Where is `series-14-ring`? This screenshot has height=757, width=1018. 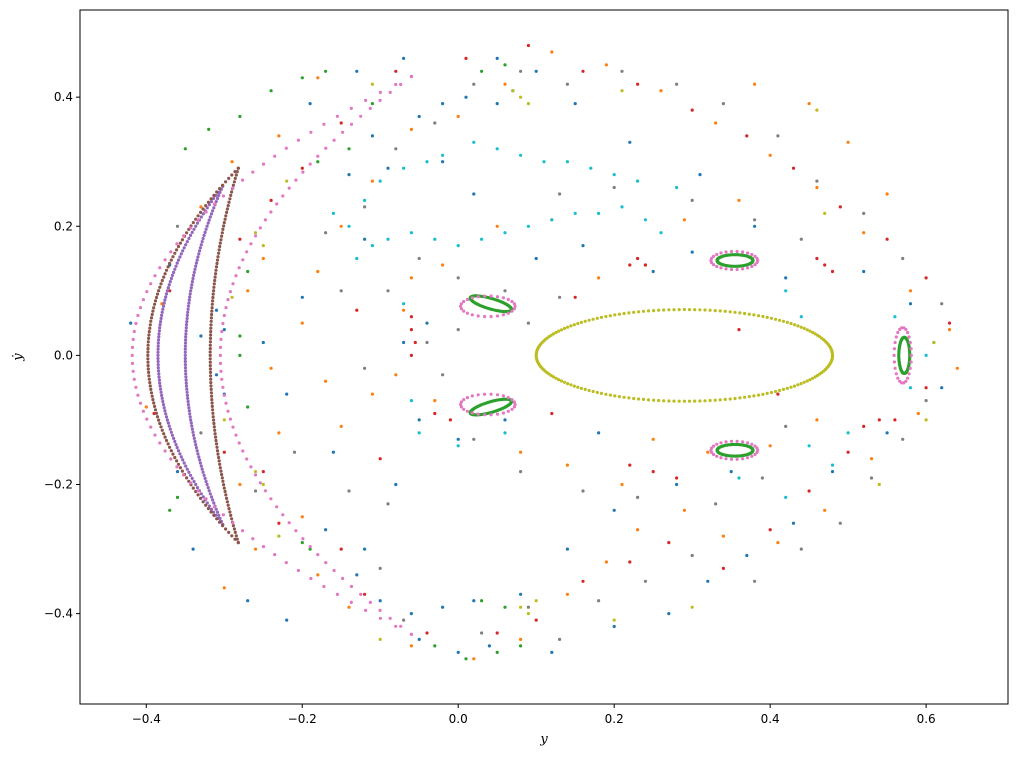 series-14-ring is located at coordinates (734, 260).